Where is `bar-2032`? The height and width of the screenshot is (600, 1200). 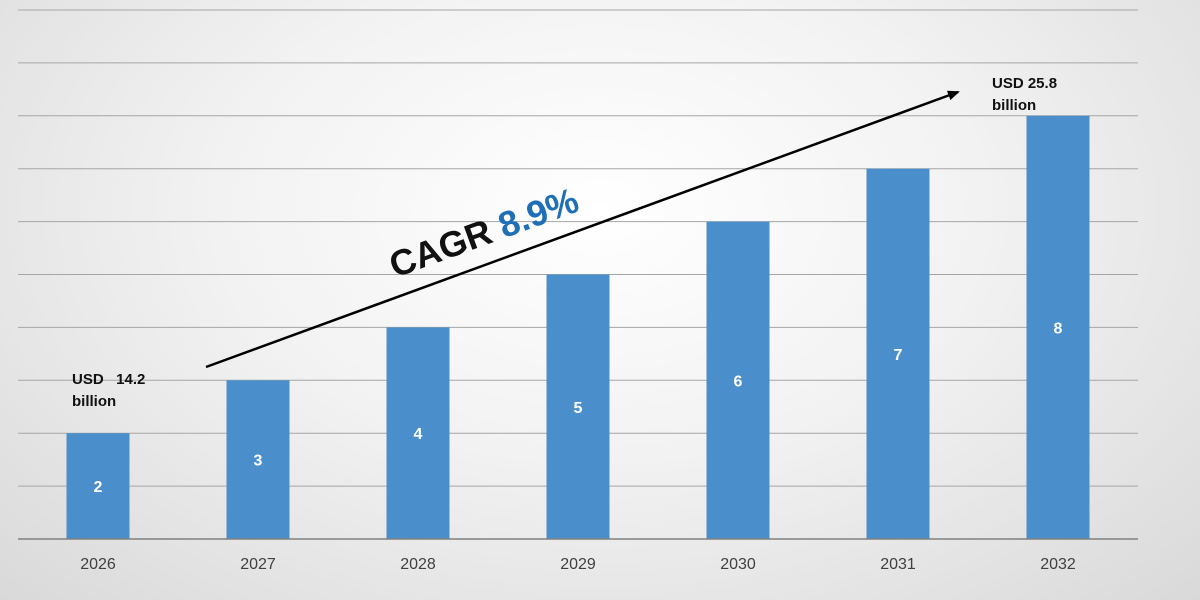 bar-2032 is located at coordinates (1058, 327).